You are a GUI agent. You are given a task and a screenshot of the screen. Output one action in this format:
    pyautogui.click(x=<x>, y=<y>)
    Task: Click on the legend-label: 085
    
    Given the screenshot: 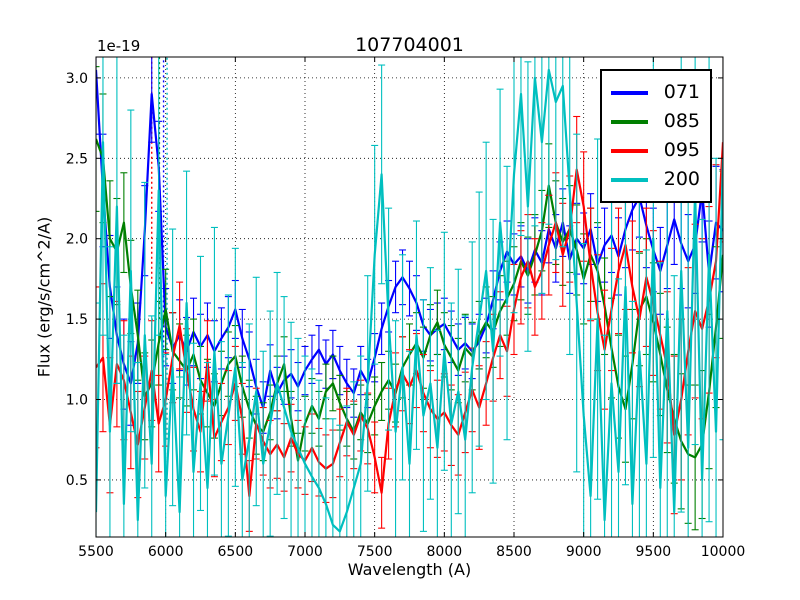 What is the action you would take?
    pyautogui.click(x=681, y=121)
    